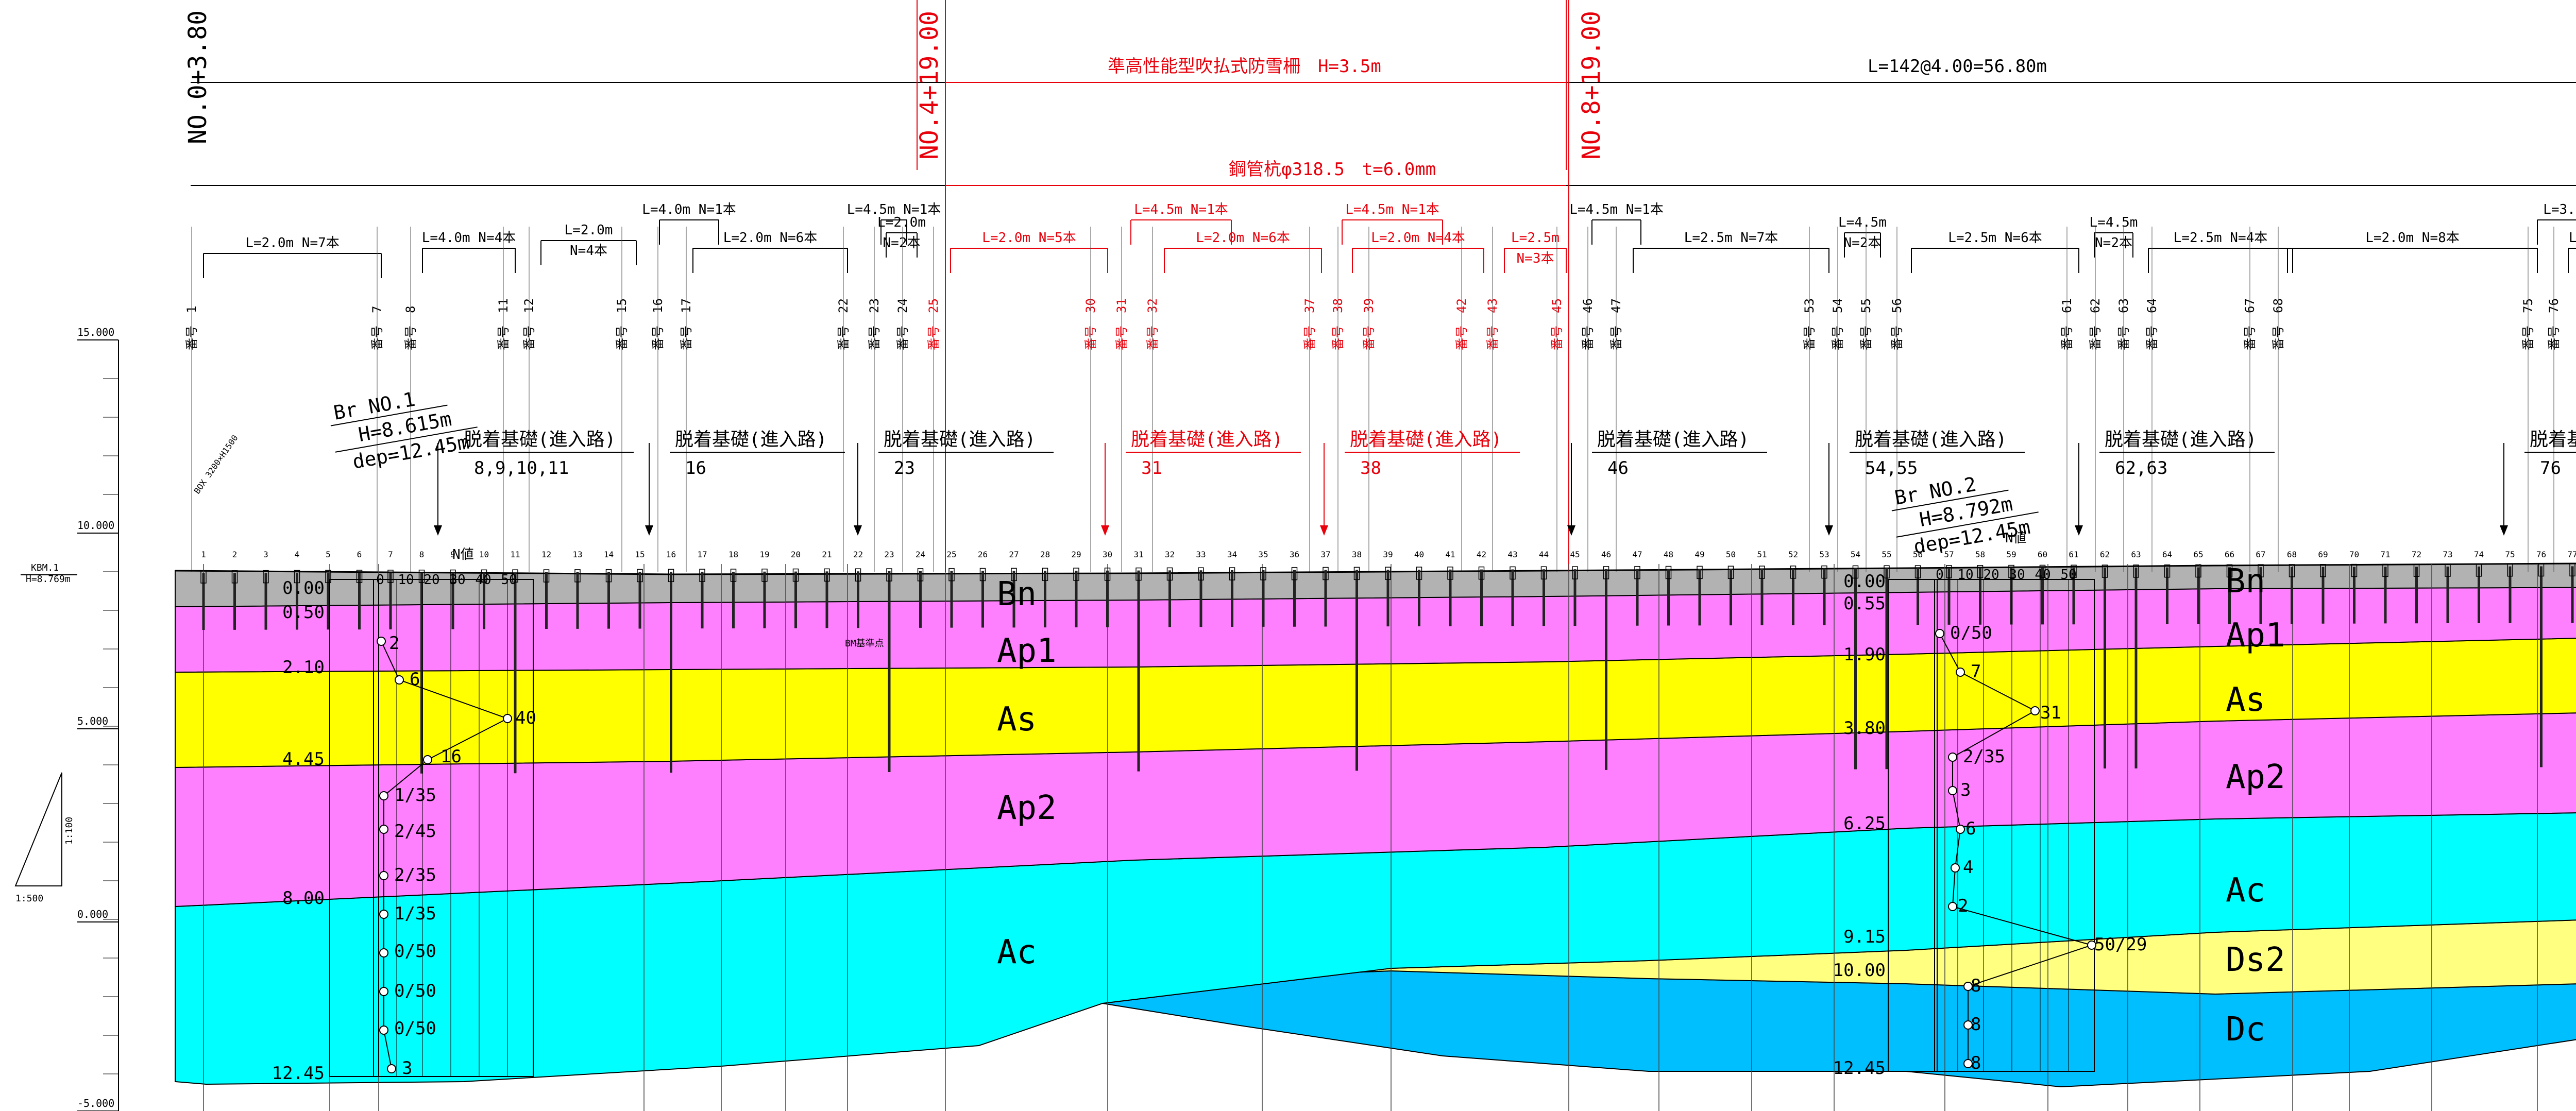  Describe the element at coordinates (1731, 238) in the screenshot. I see `pile-group-label: L=2.5m N=7本` at that location.